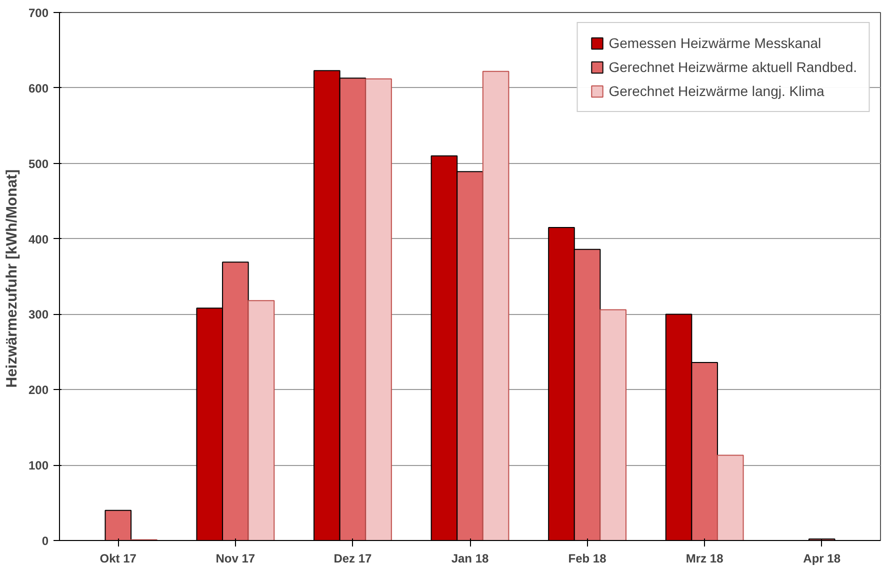 The image size is (886, 568). I want to click on x-tick-label: Apr 18, so click(822, 559).